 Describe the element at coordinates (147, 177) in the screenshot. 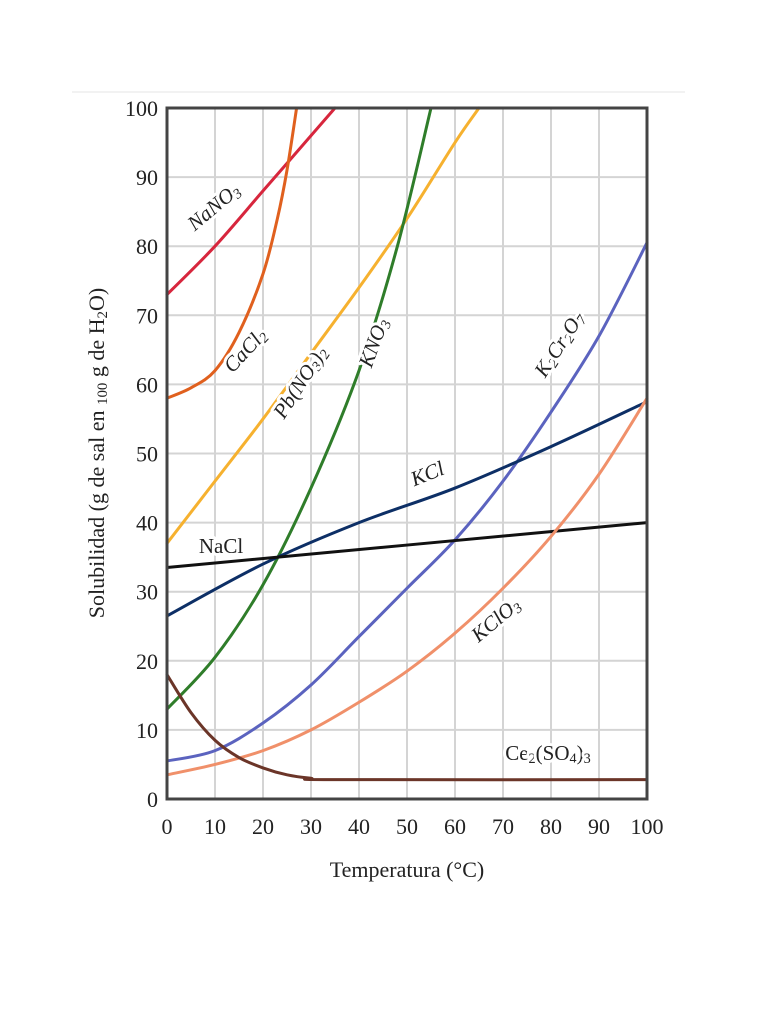

I see `y-tick-label: 90` at that location.